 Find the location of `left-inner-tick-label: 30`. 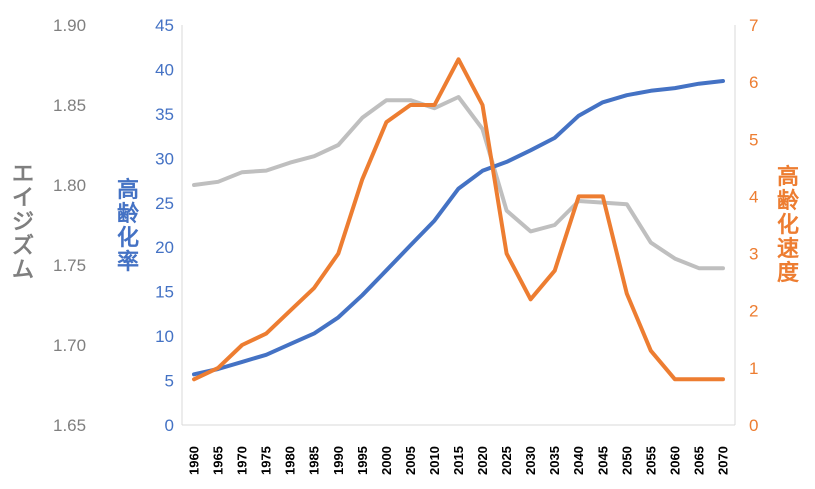

left-inner-tick-label: 30 is located at coordinates (164, 158).